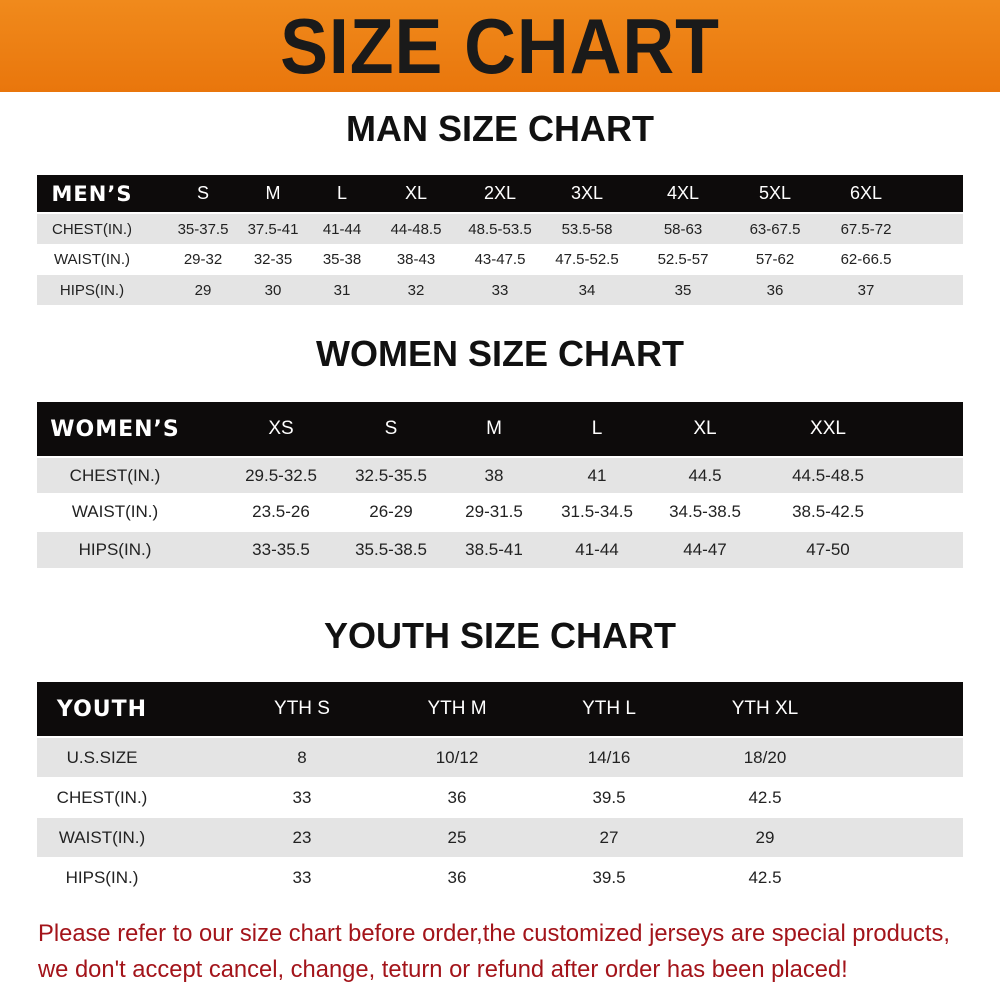  Describe the element at coordinates (609, 708) in the screenshot. I see `size-header: YTH L` at that location.